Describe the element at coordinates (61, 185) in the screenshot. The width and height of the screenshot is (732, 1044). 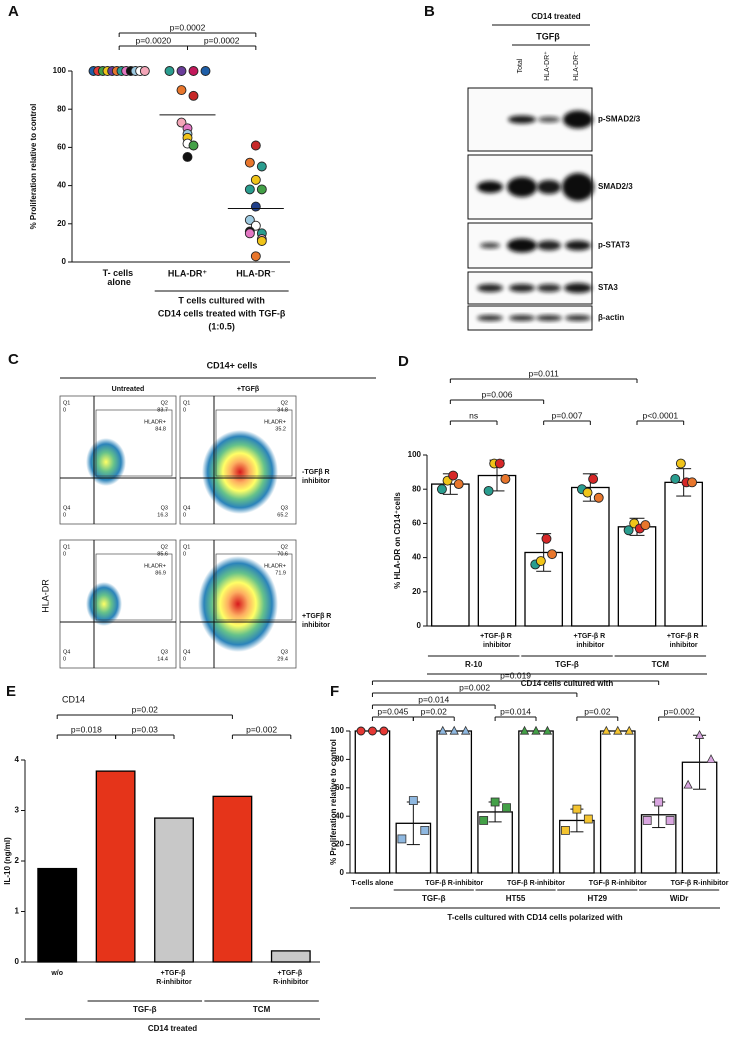
I see `y-tick-label: 40` at that location.